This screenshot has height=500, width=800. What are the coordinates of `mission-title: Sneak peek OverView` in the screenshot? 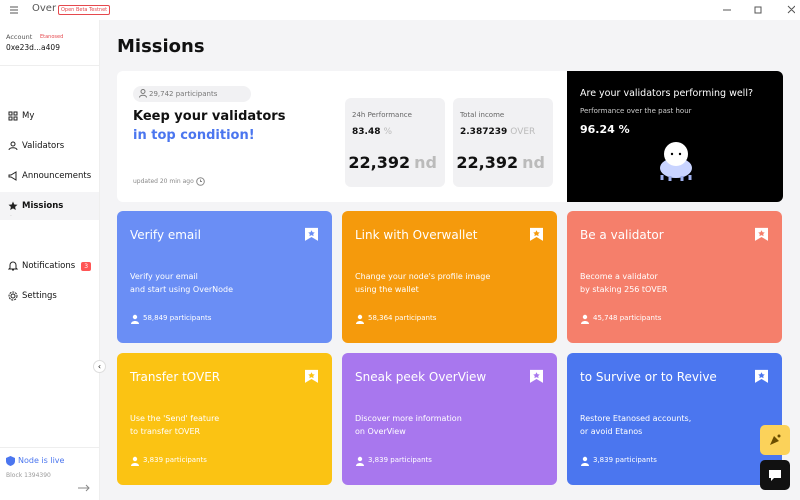 It's located at (421, 377).